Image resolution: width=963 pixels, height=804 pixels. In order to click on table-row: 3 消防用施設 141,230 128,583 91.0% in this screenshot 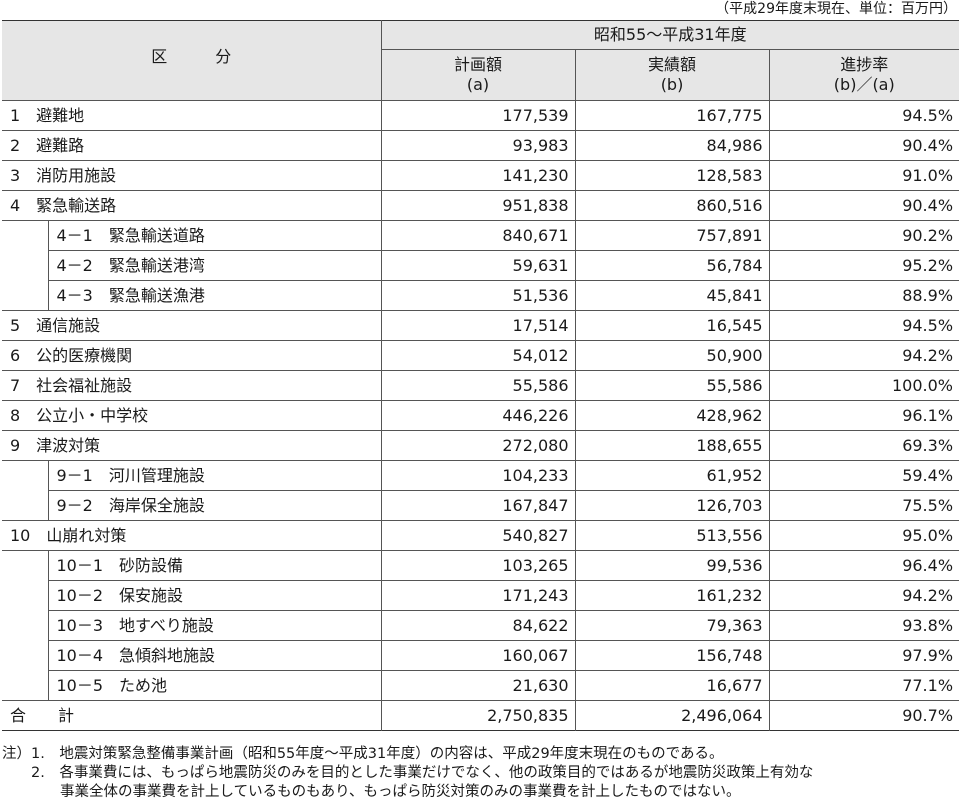, I will do `click(481, 175)`.